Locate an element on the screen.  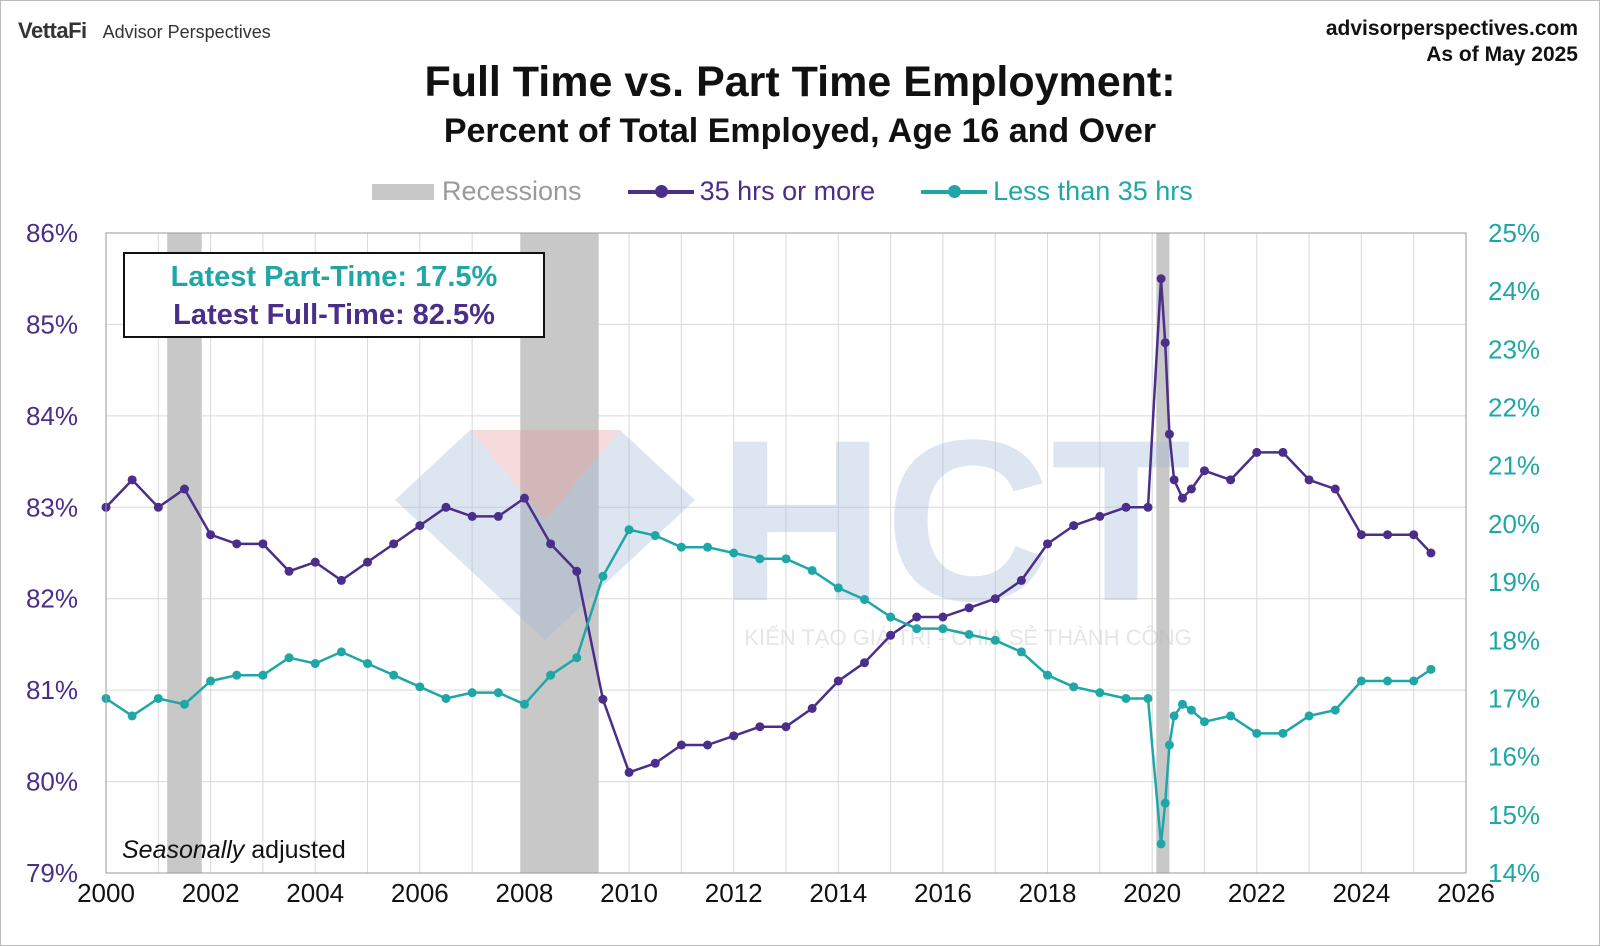
y-right-tick-label: 24% is located at coordinates (1514, 291).